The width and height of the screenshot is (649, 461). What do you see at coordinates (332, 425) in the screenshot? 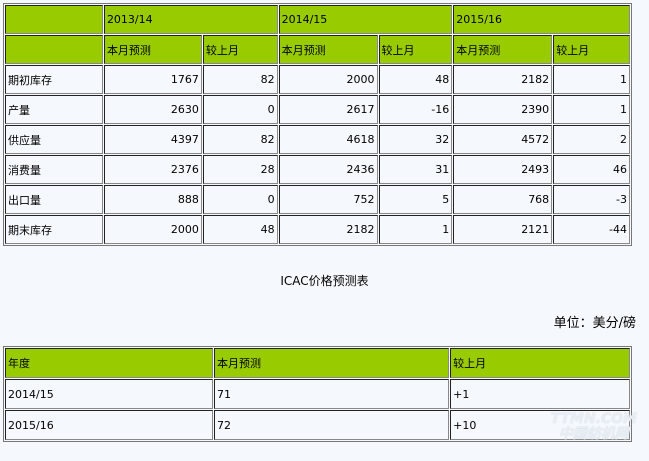
I see `cell: 72` at bounding box center [332, 425].